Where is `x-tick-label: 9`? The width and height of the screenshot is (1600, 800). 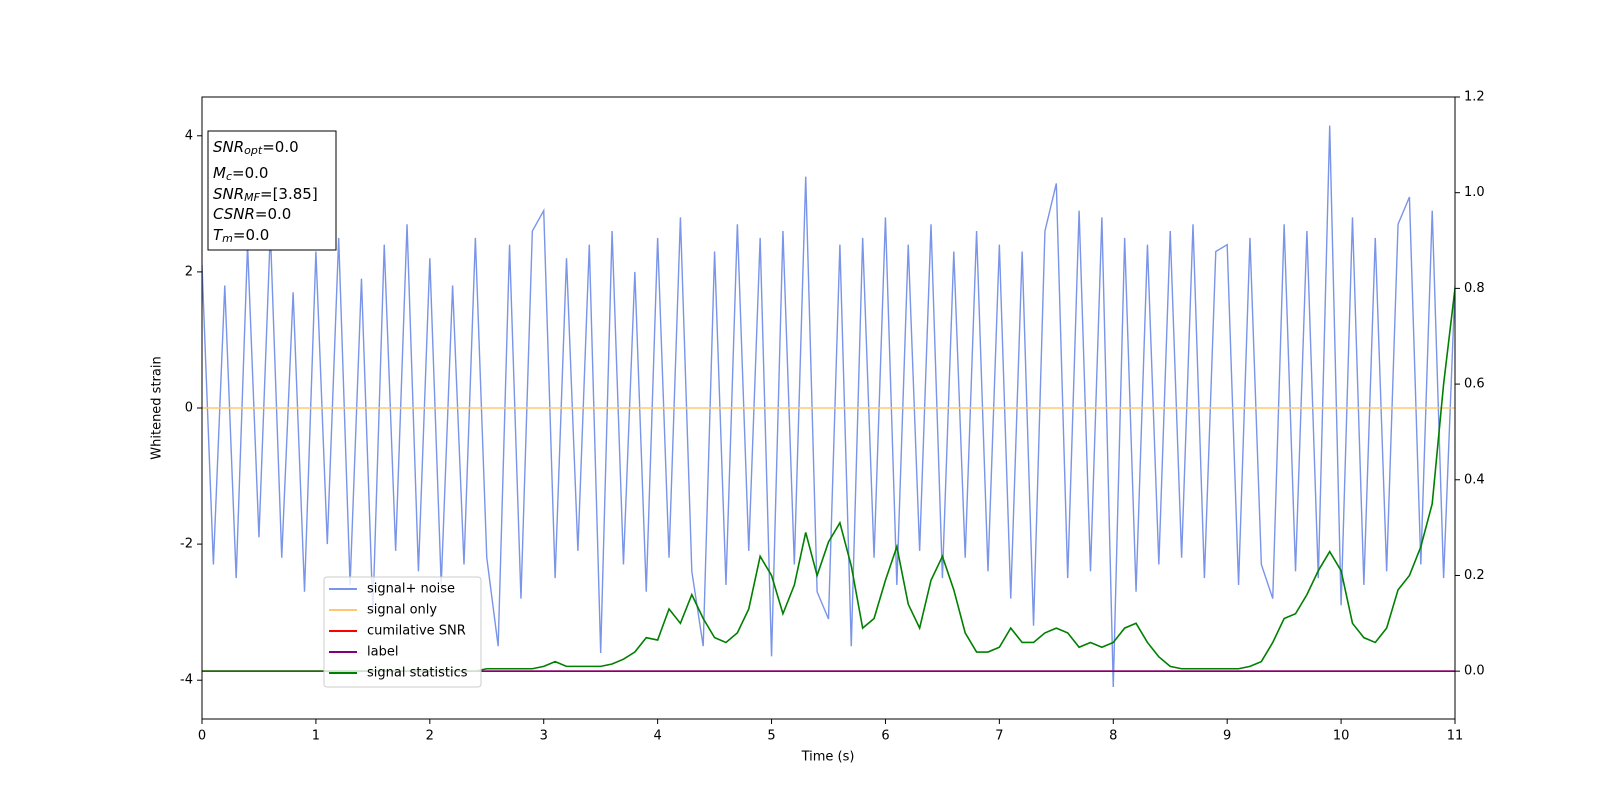 x-tick-label: 9 is located at coordinates (1227, 736).